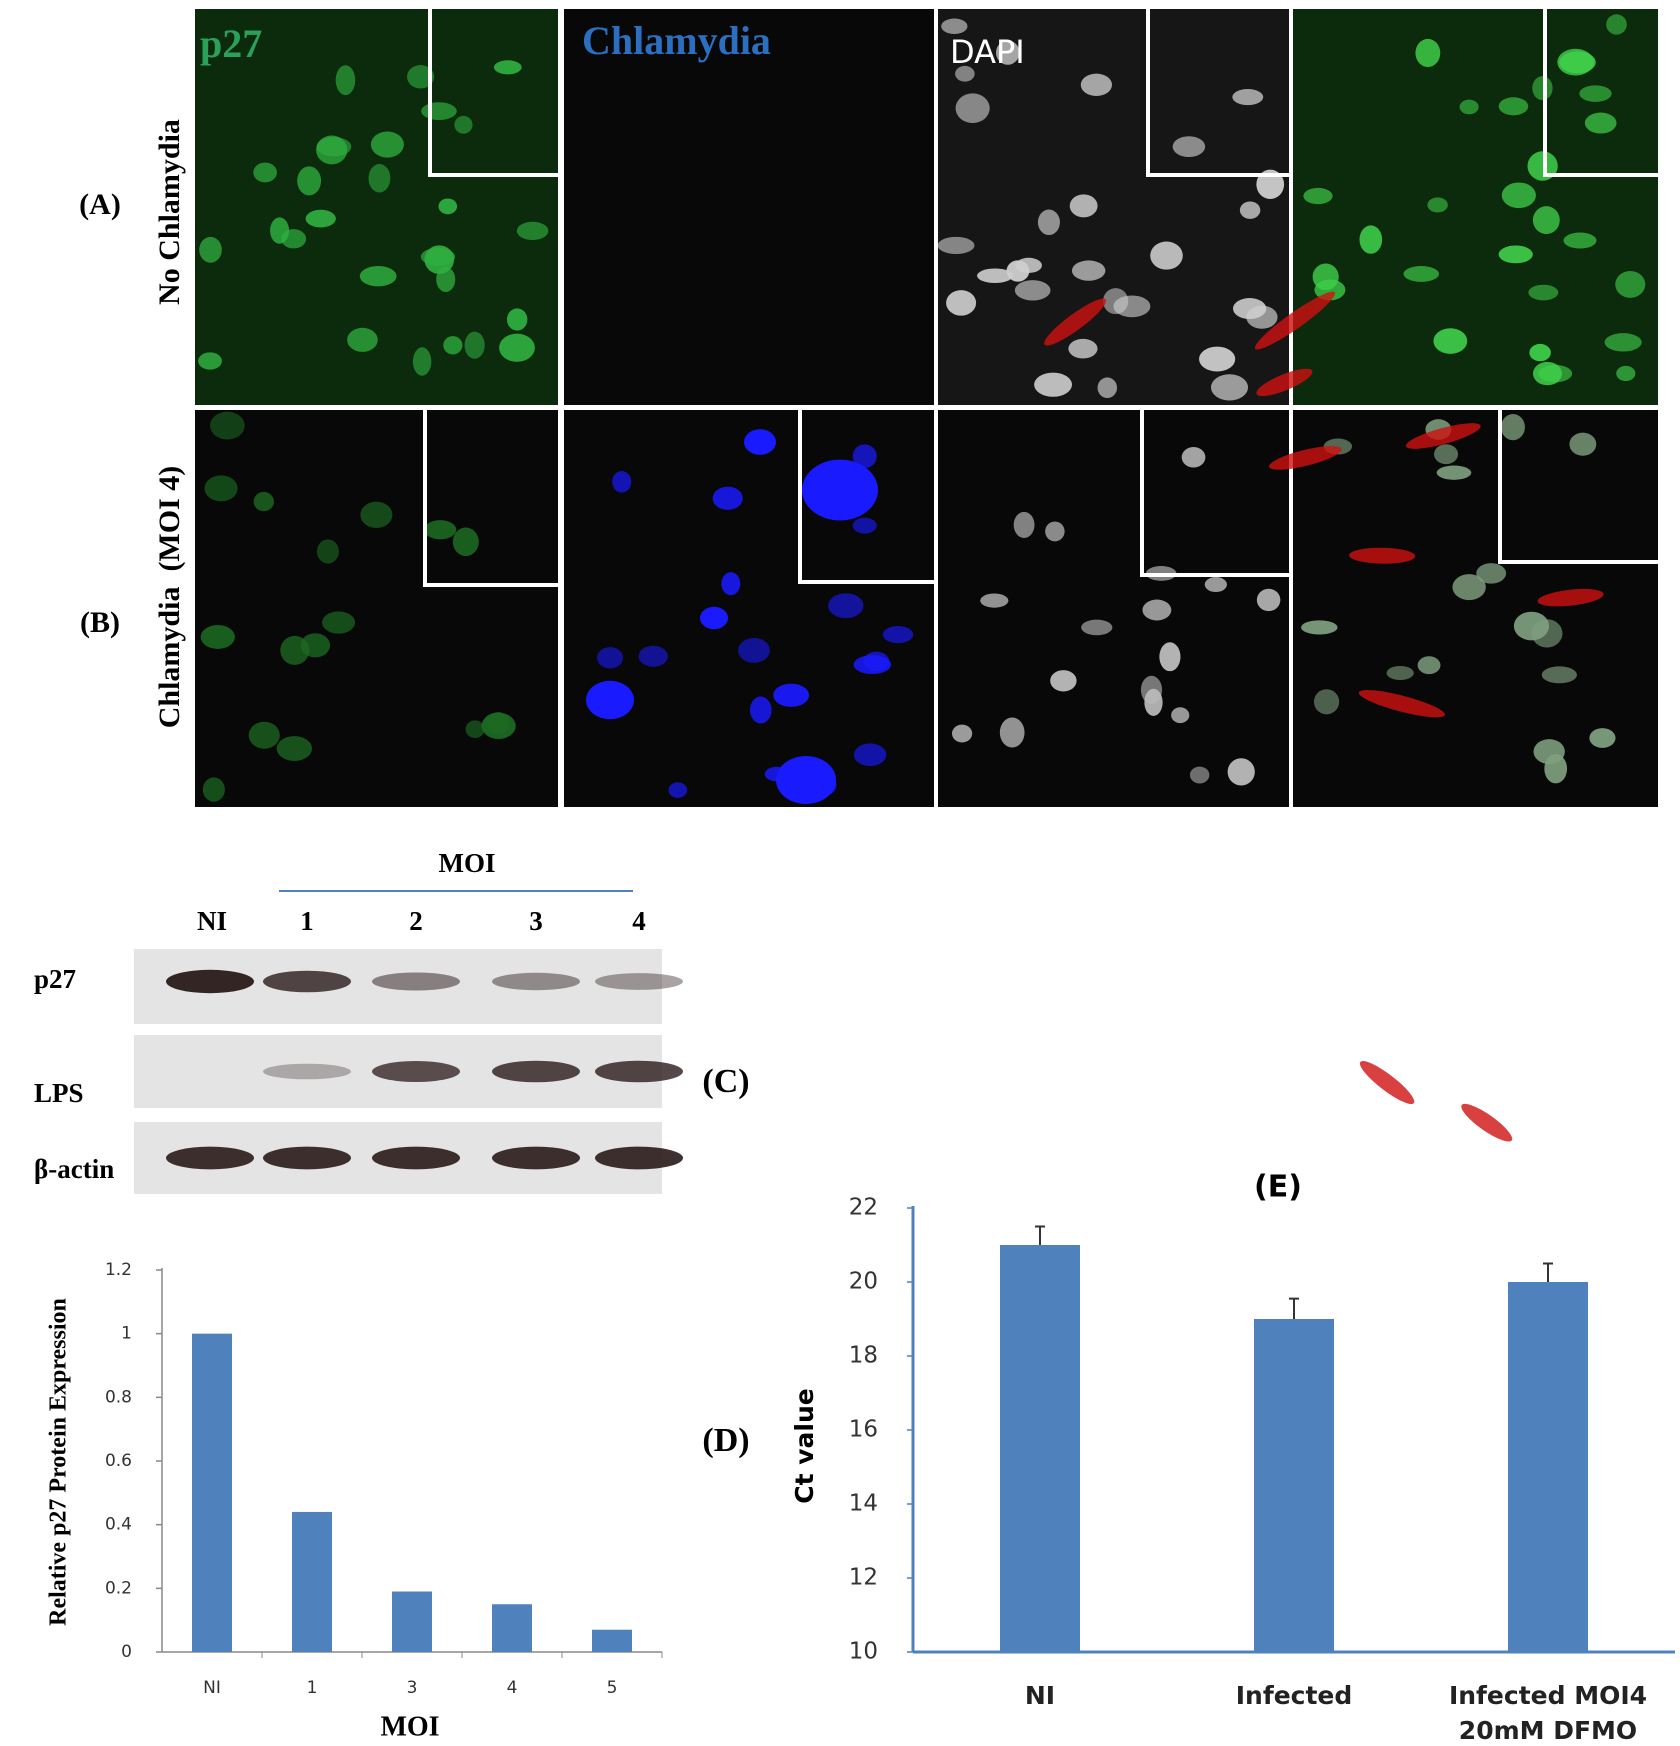 Image resolution: width=1680 pixels, height=1746 pixels. I want to click on y-tick-label: 1.2, so click(118, 1270).